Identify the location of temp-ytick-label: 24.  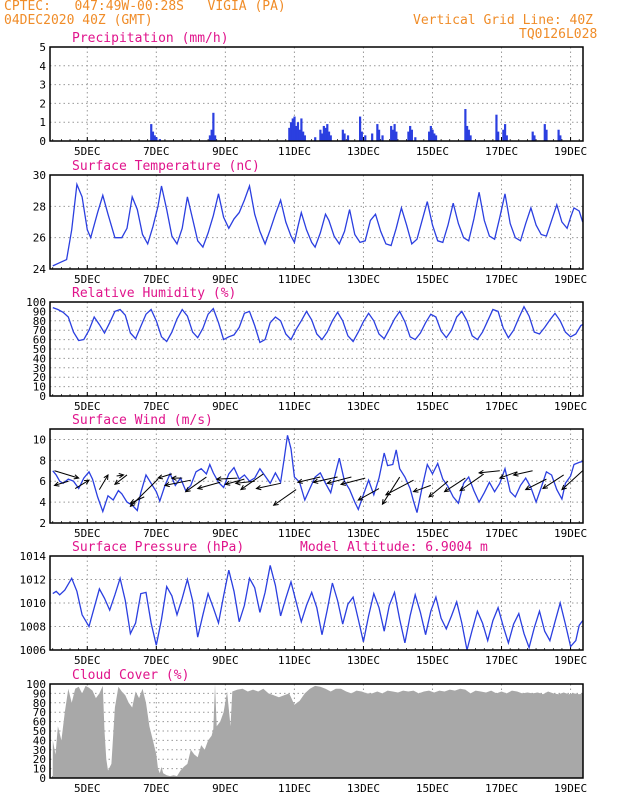
(40, 269).